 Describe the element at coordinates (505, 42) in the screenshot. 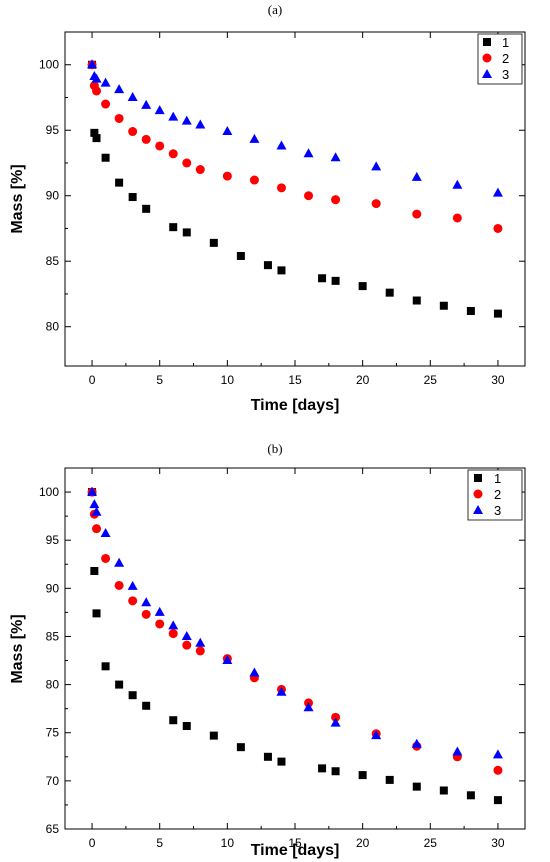

I see `legend-label-1-a: 1` at that location.